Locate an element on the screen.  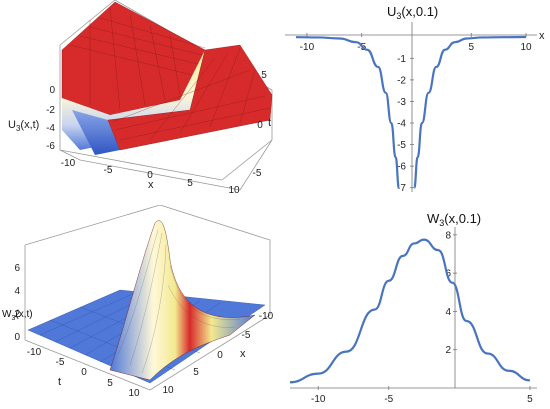
y-tick-label: 2 is located at coordinates (448, 350).